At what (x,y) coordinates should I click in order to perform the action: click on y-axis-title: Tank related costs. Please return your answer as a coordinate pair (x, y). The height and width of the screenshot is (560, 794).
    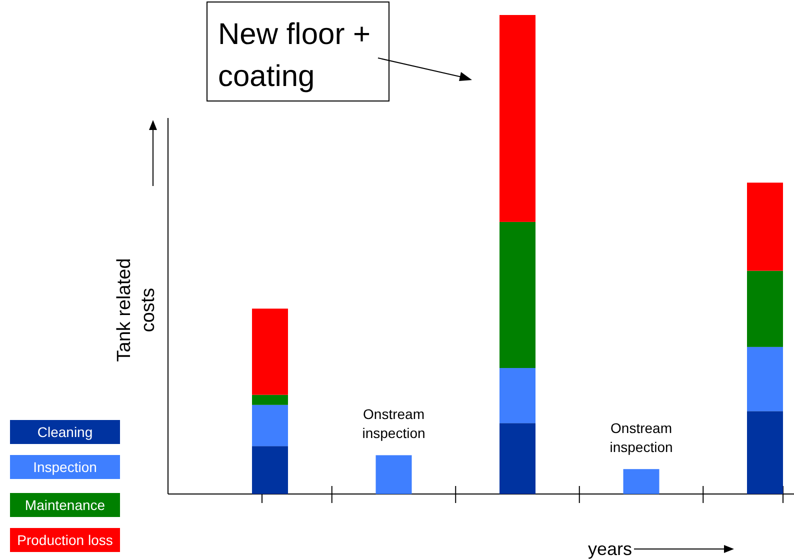
    Looking at the image, I should click on (136, 310).